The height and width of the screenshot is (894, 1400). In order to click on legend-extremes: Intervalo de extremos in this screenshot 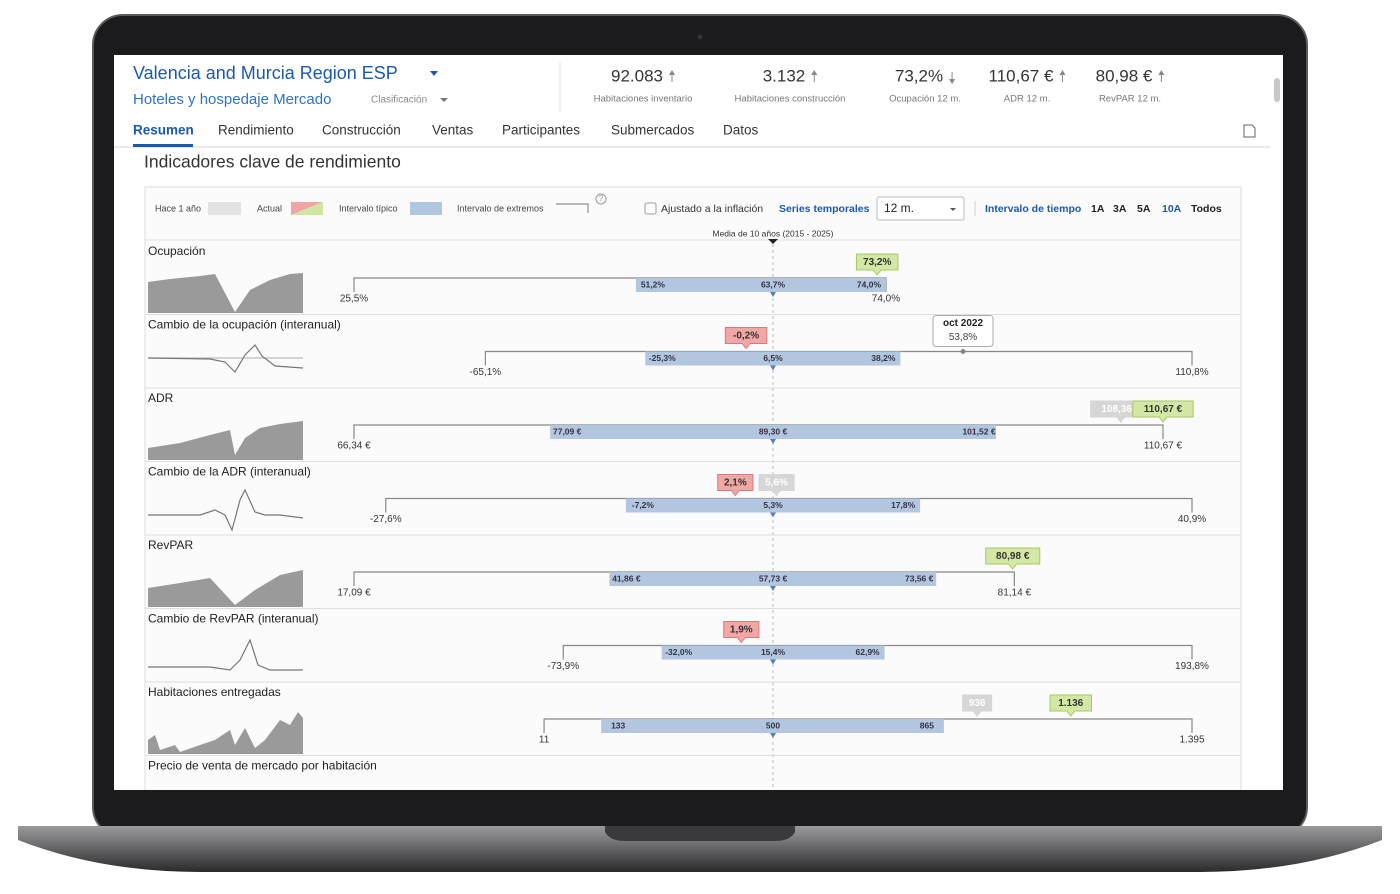, I will do `click(500, 208)`.